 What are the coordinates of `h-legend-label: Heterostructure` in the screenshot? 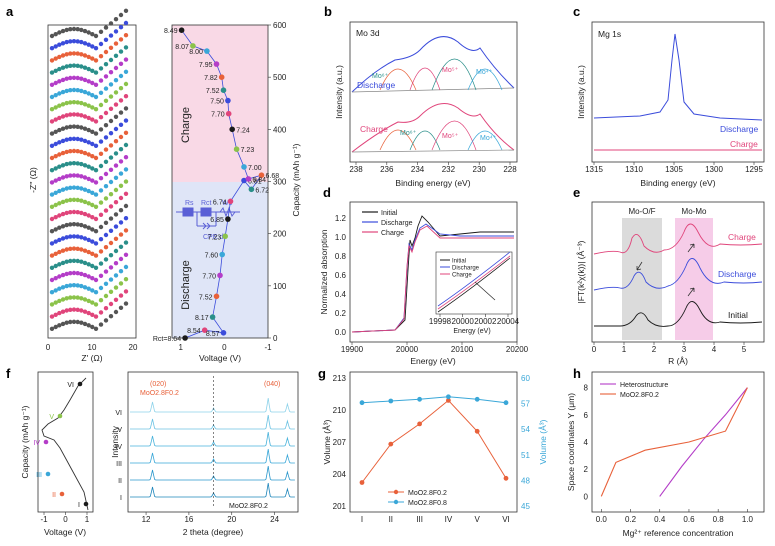 It's located at (644, 385).